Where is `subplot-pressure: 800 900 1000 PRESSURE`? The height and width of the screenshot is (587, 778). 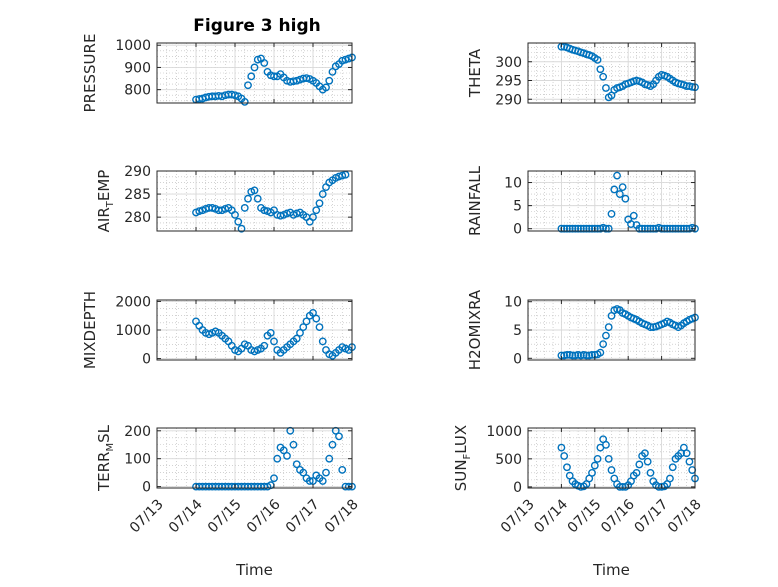 subplot-pressure: 800 900 1000 PRESSURE is located at coordinates (218, 73).